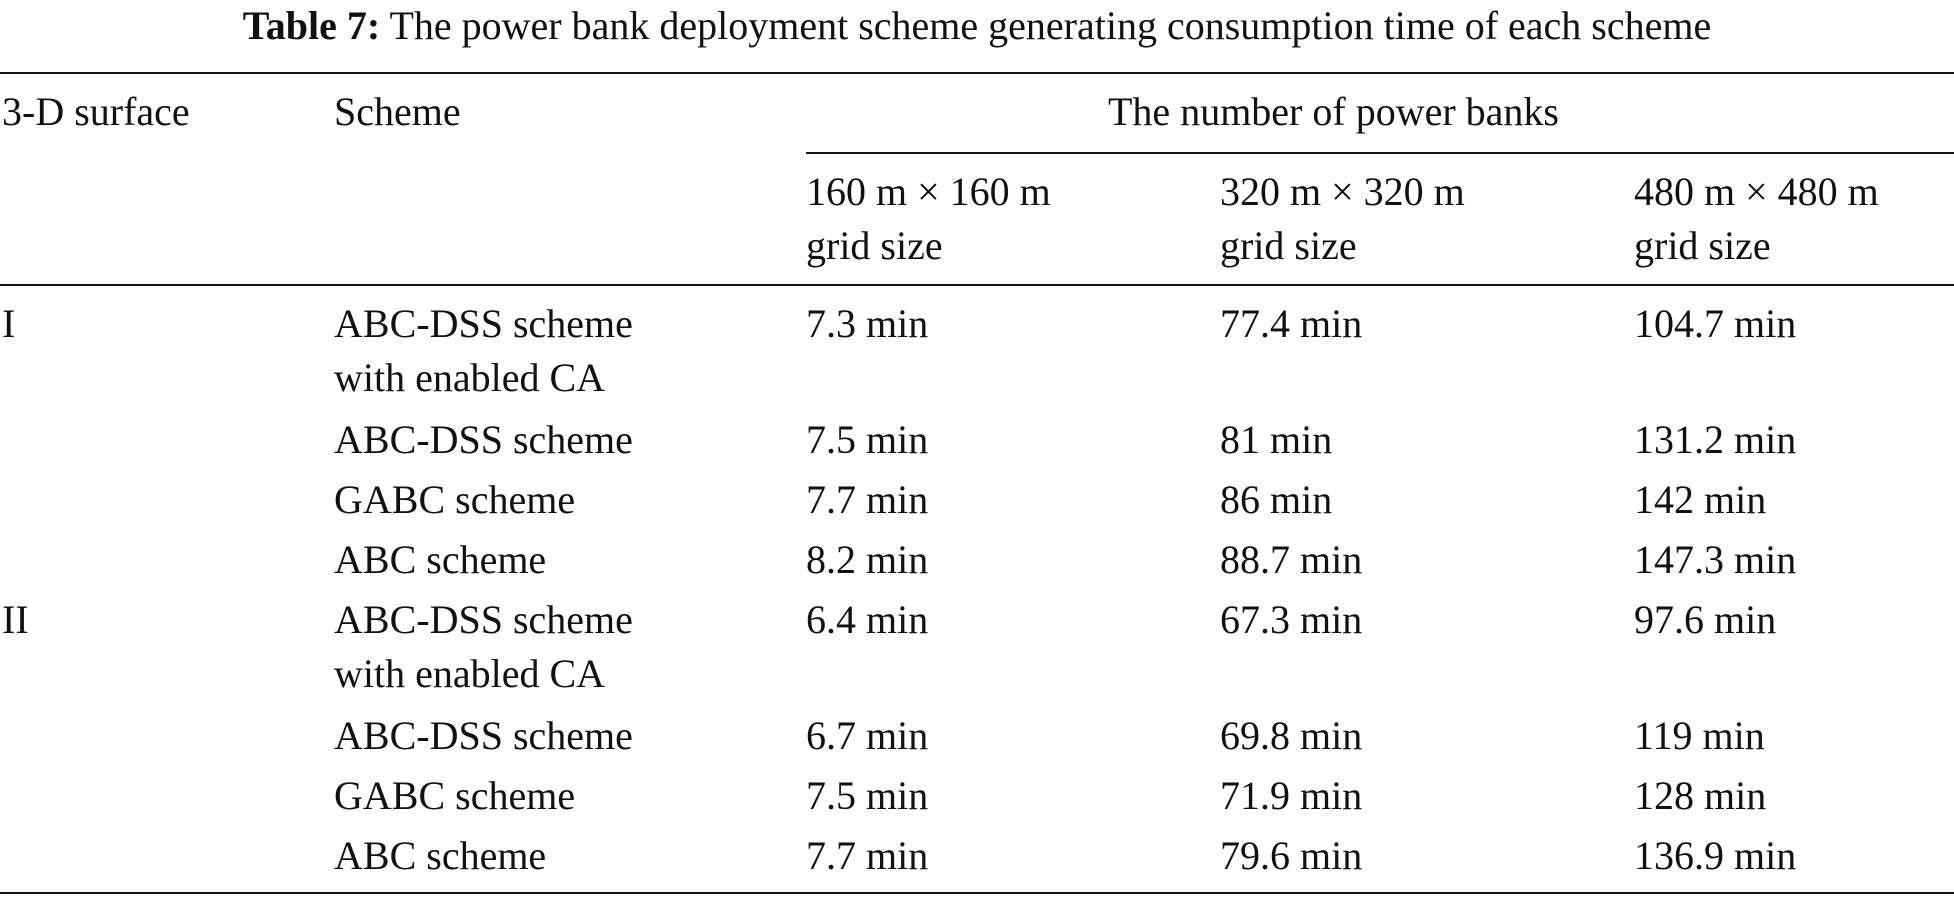 The image size is (1954, 900). What do you see at coordinates (483, 735) in the screenshot?
I see `row-6-scheme: ABC-DSS scheme` at bounding box center [483, 735].